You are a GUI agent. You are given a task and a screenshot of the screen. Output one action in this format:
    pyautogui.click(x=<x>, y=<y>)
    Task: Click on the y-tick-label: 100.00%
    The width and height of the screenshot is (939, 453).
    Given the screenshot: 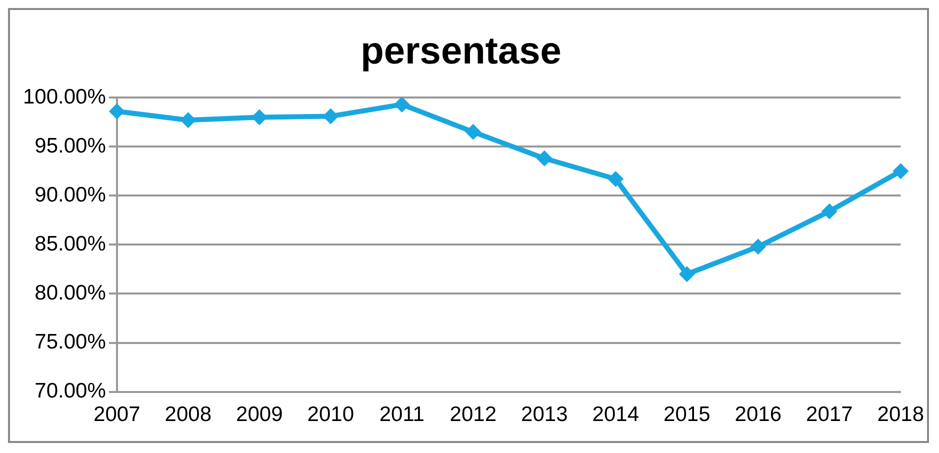 What is the action you would take?
    pyautogui.click(x=64, y=96)
    